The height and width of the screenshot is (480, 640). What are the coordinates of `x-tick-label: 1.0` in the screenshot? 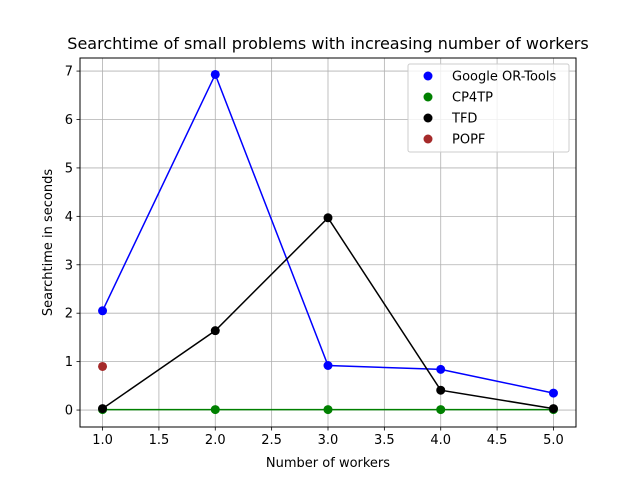 It's located at (102, 440).